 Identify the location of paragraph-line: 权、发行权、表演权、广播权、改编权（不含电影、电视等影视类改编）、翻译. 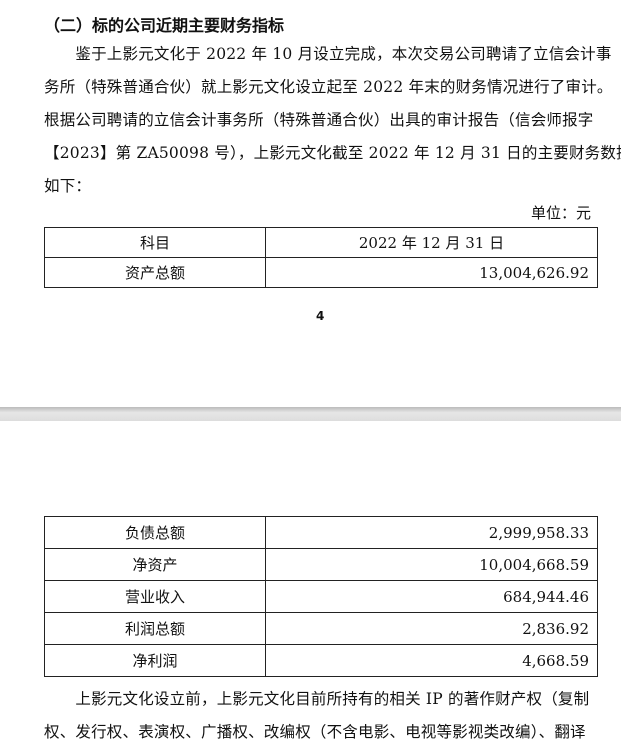
(315, 732).